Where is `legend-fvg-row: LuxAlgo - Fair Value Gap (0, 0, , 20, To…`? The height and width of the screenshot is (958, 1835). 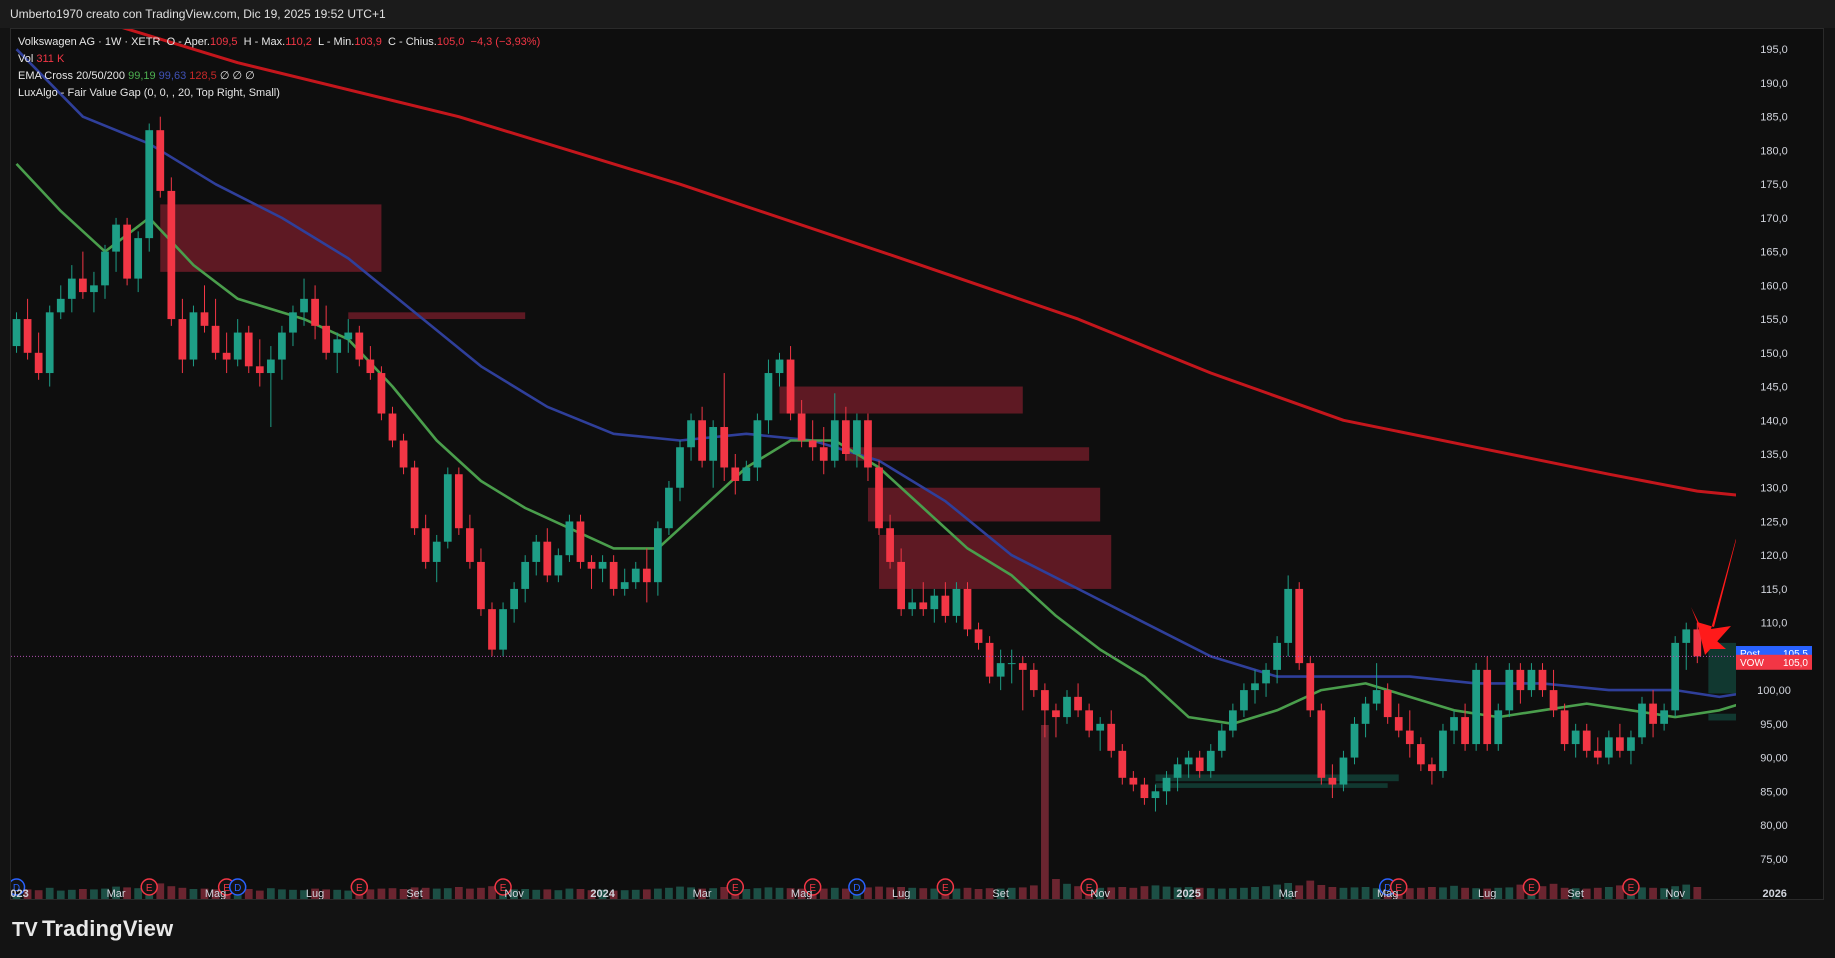
legend-fvg-row: LuxAlgo - Fair Value Gap (0, 0, , 20, To… is located at coordinates (279, 93).